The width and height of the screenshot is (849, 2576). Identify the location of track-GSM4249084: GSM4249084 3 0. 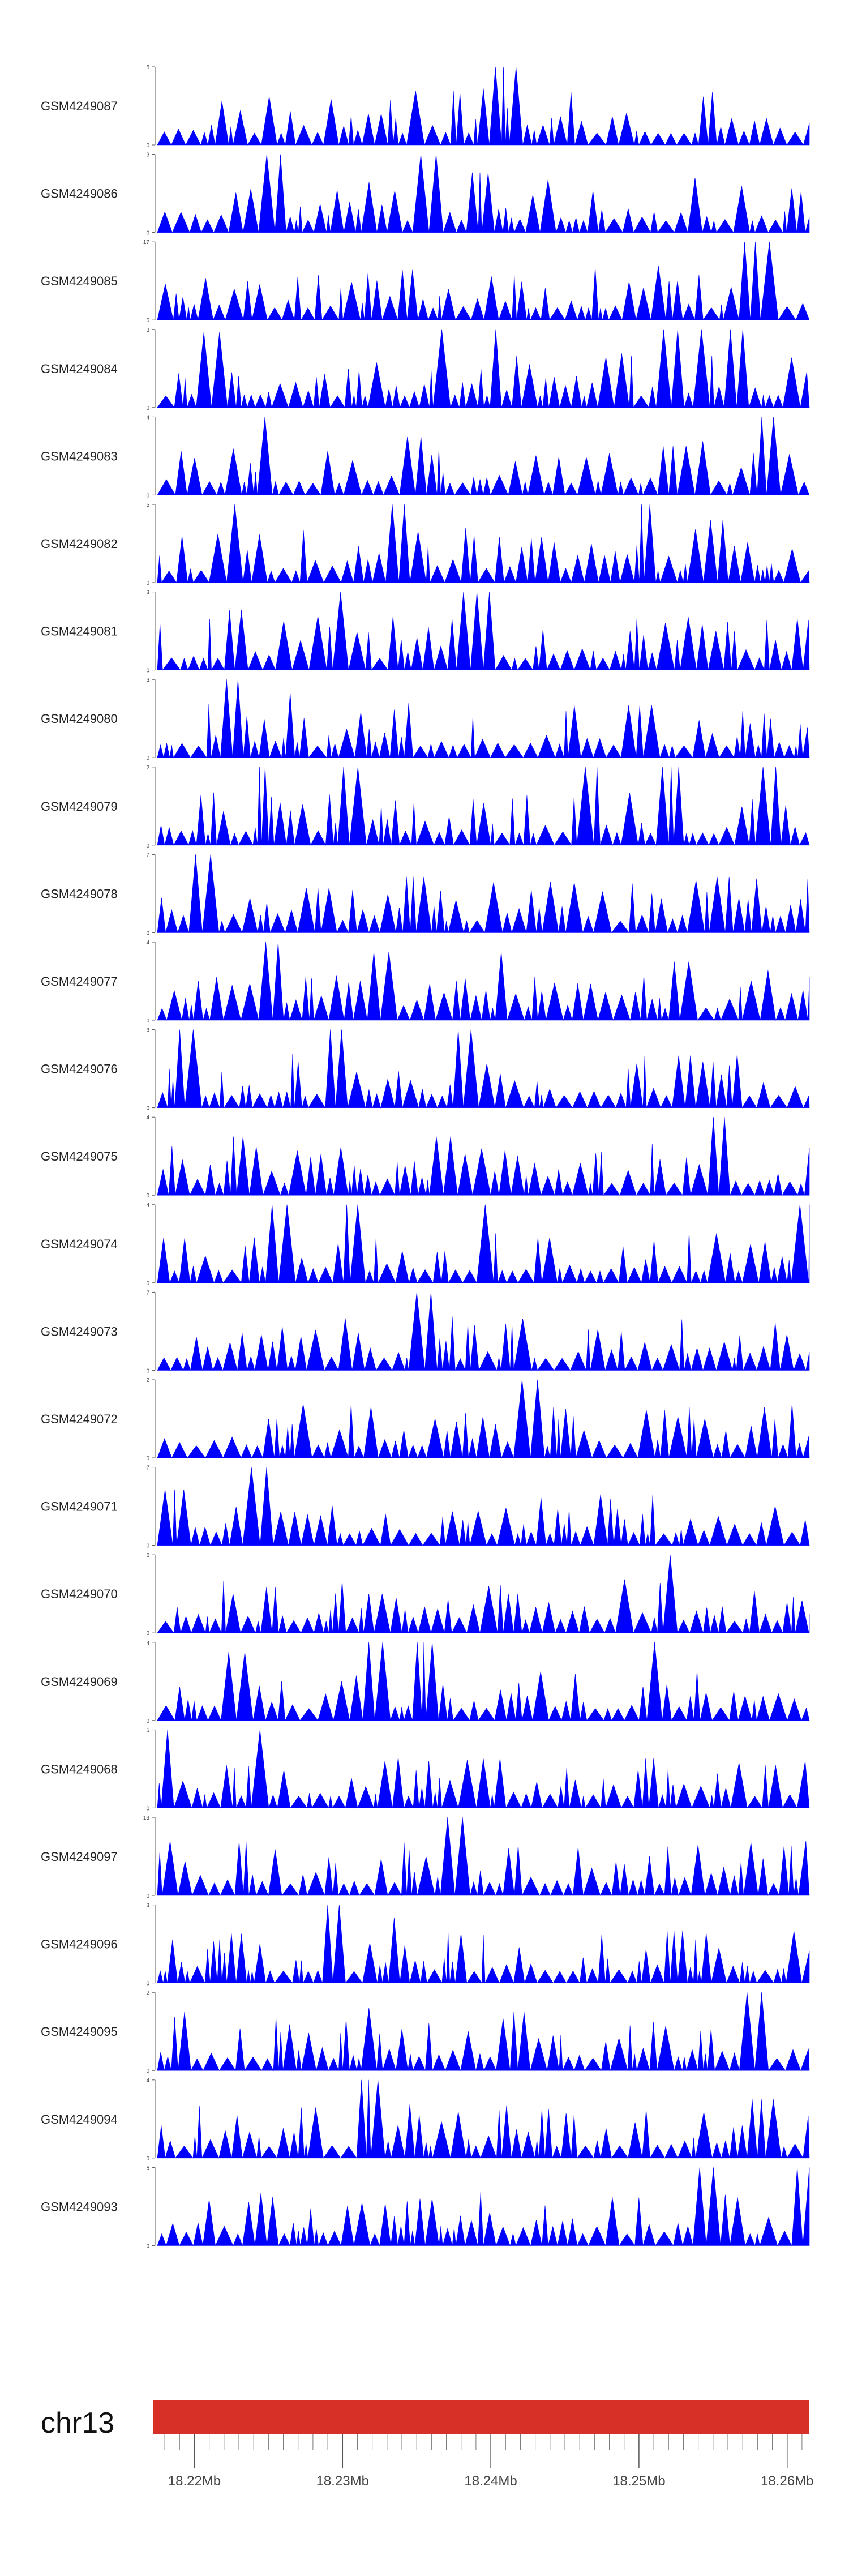
(425, 369).